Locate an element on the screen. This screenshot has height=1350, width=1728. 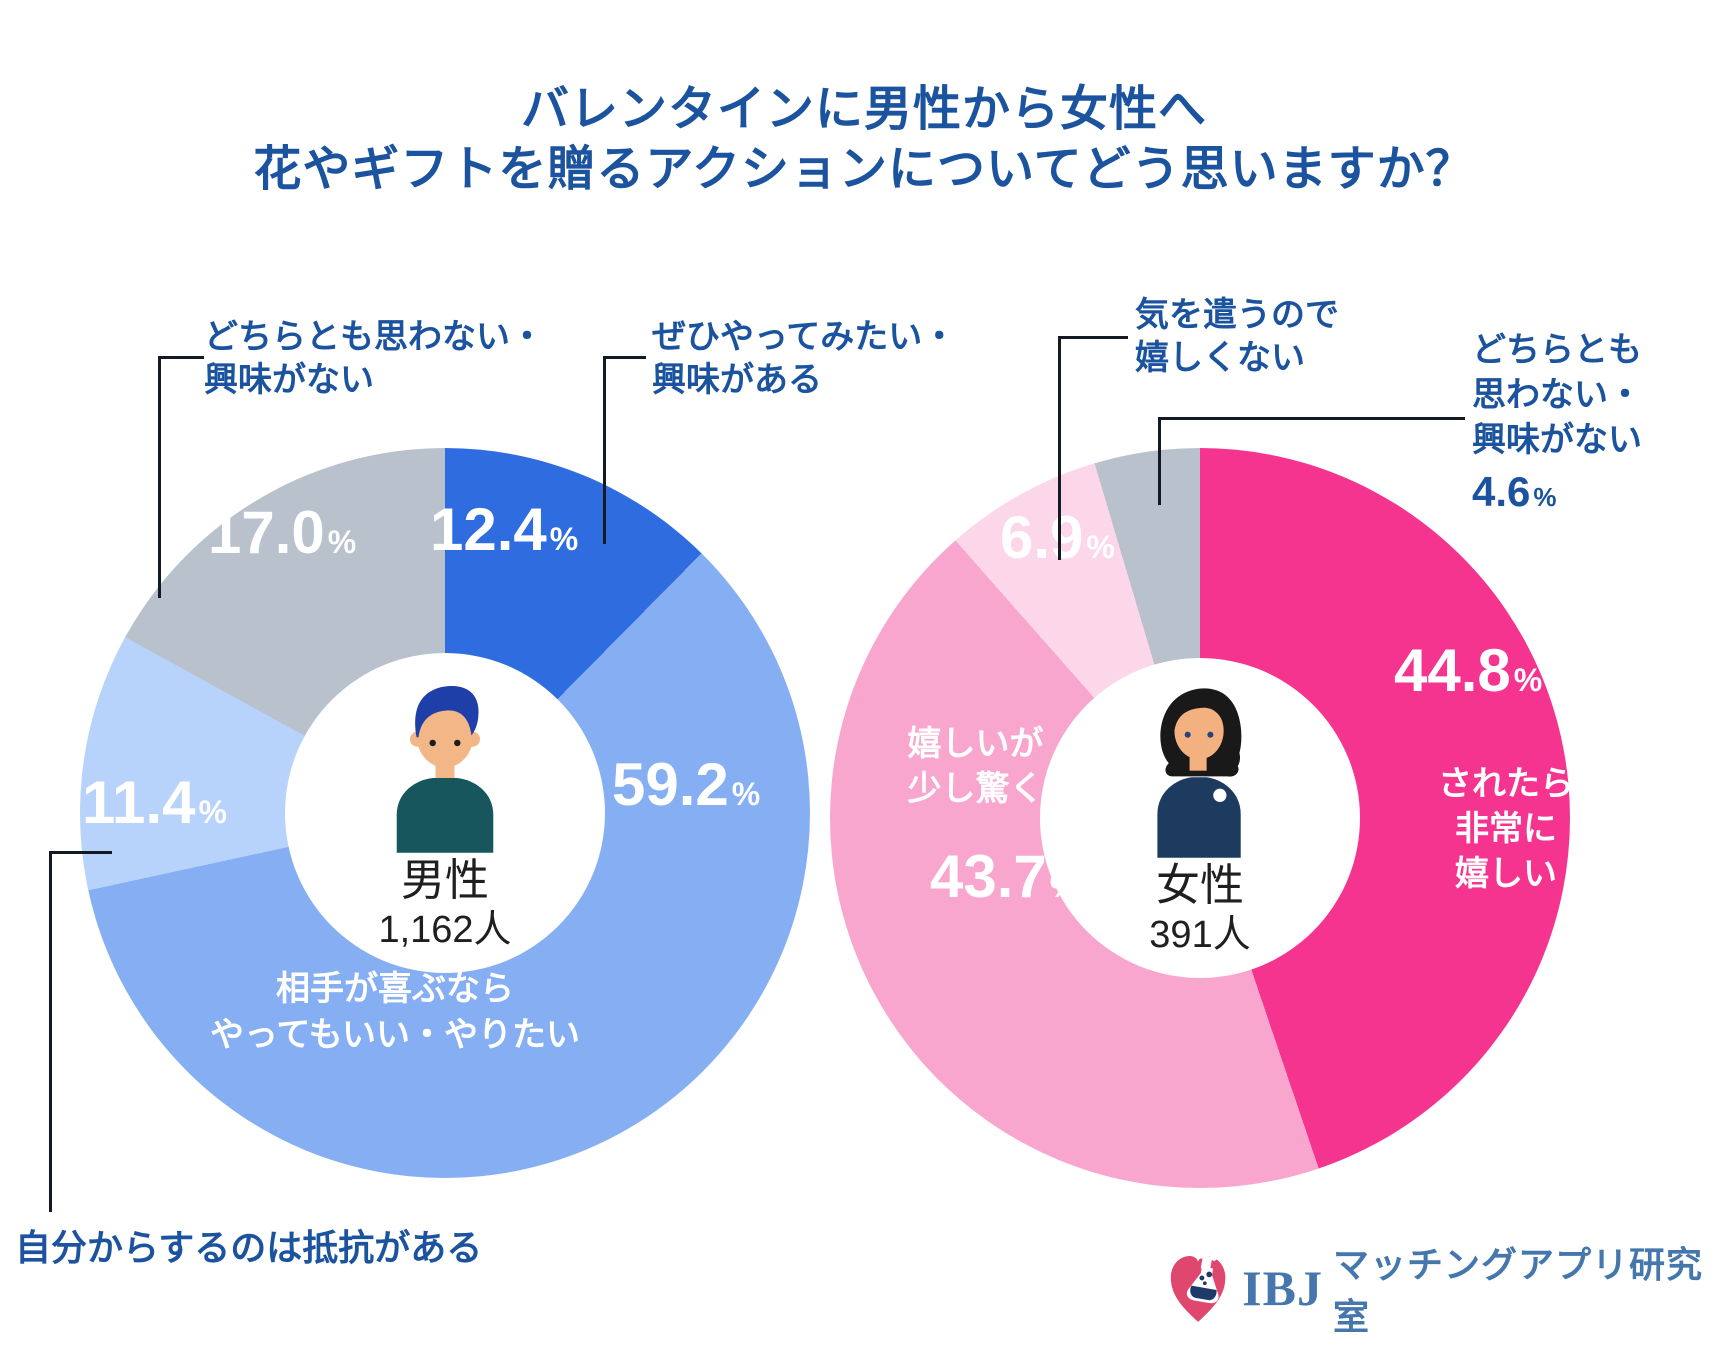
slice-caption-male-willing: 相手が喜ぶなら やってもいい・やりたい is located at coordinates (395, 1012).